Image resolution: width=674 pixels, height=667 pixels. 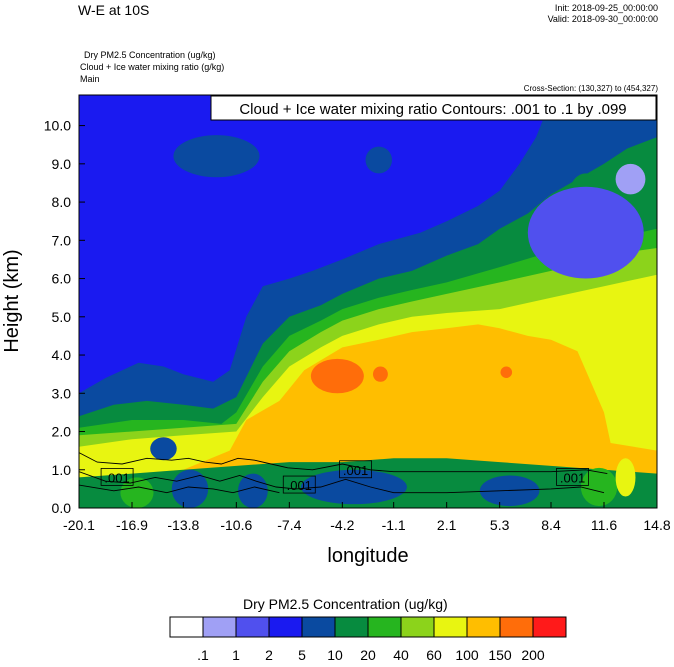 I want to click on x-tick-label-5: -4.2, so click(x=342, y=525).